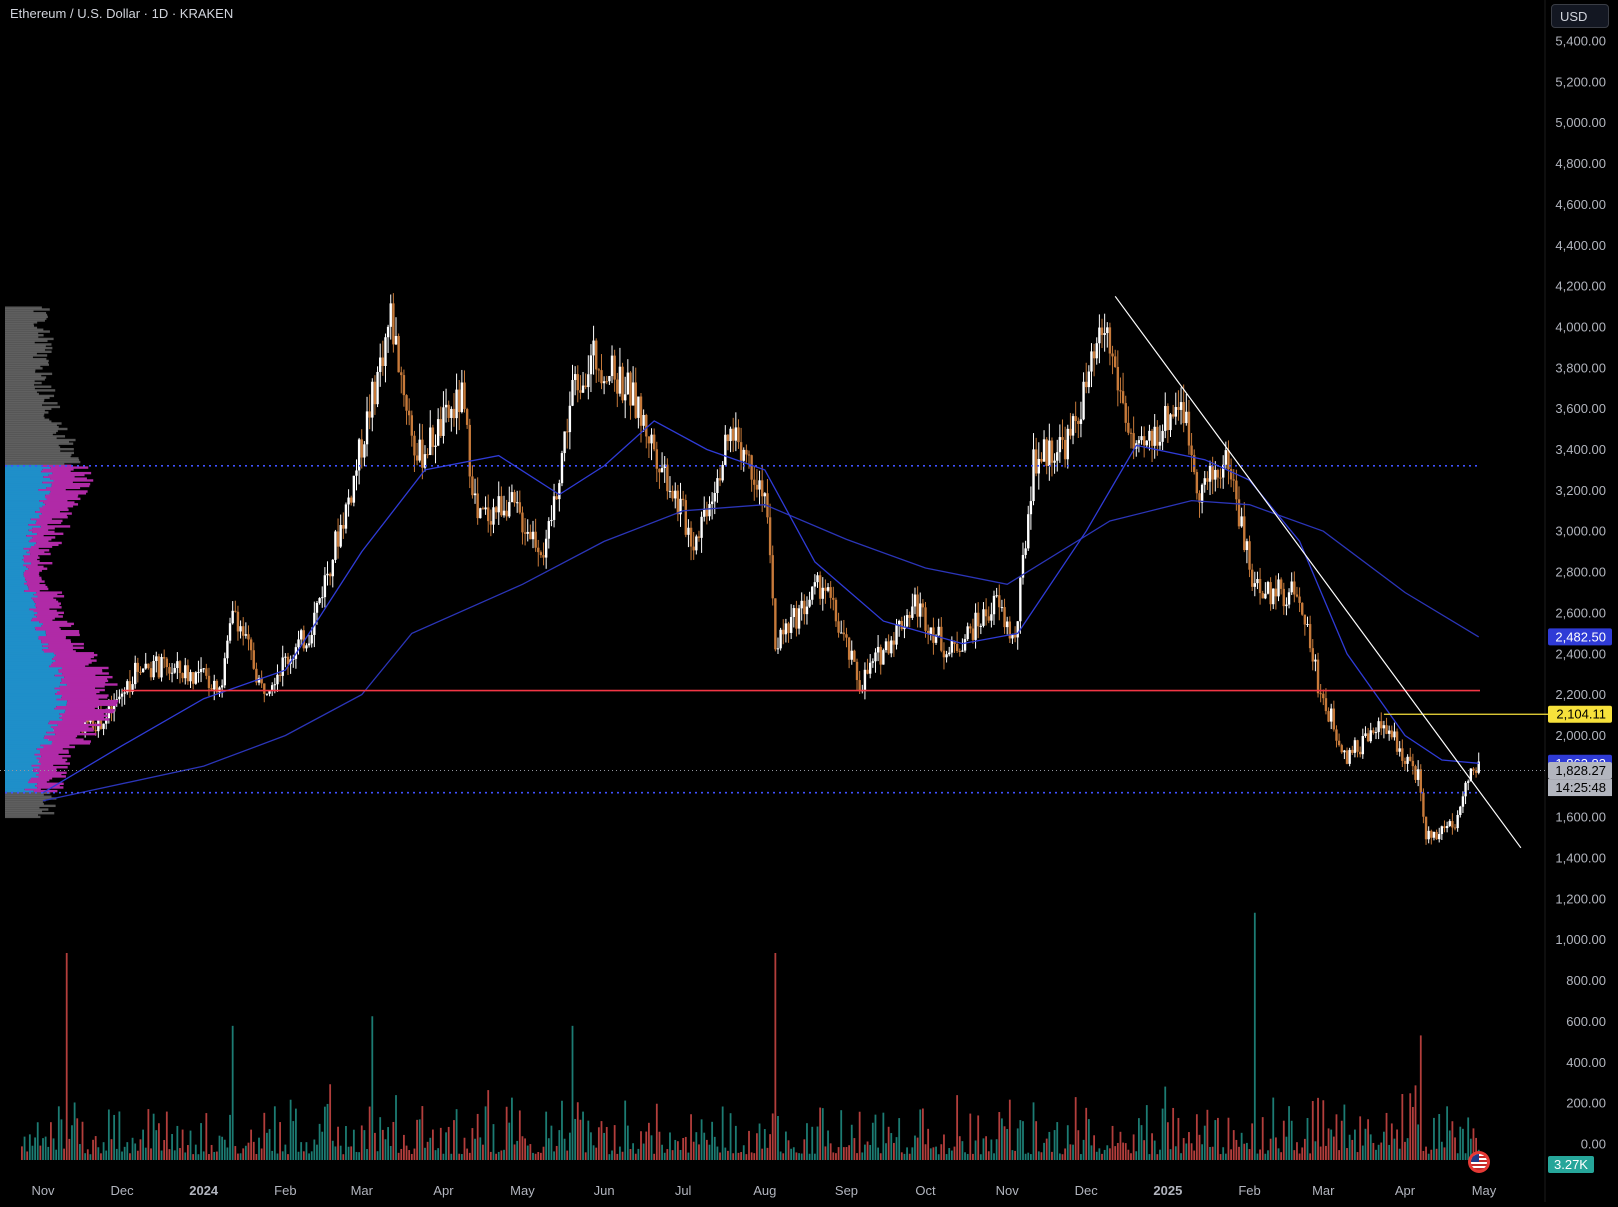 The height and width of the screenshot is (1207, 1618). Describe the element at coordinates (1580, 490) in the screenshot. I see `price-axis-label: 3,200.00` at that location.